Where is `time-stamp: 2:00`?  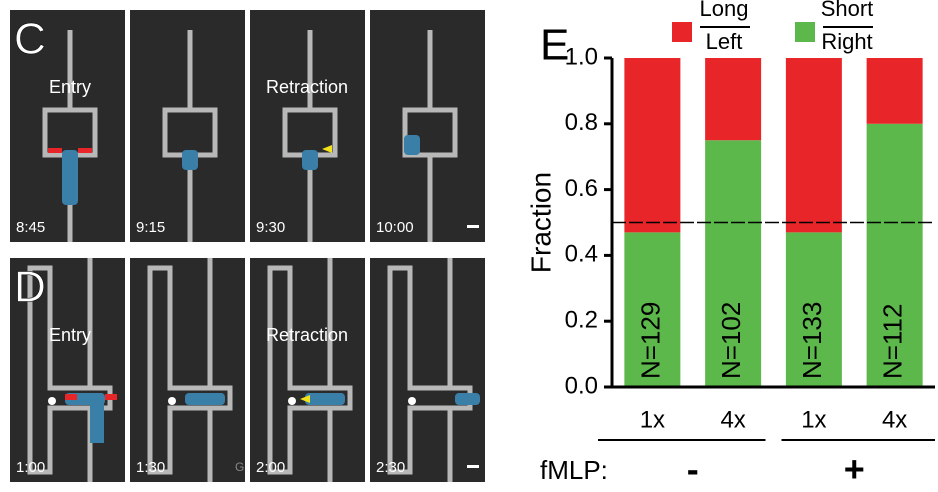 time-stamp: 2:00 is located at coordinates (270, 467).